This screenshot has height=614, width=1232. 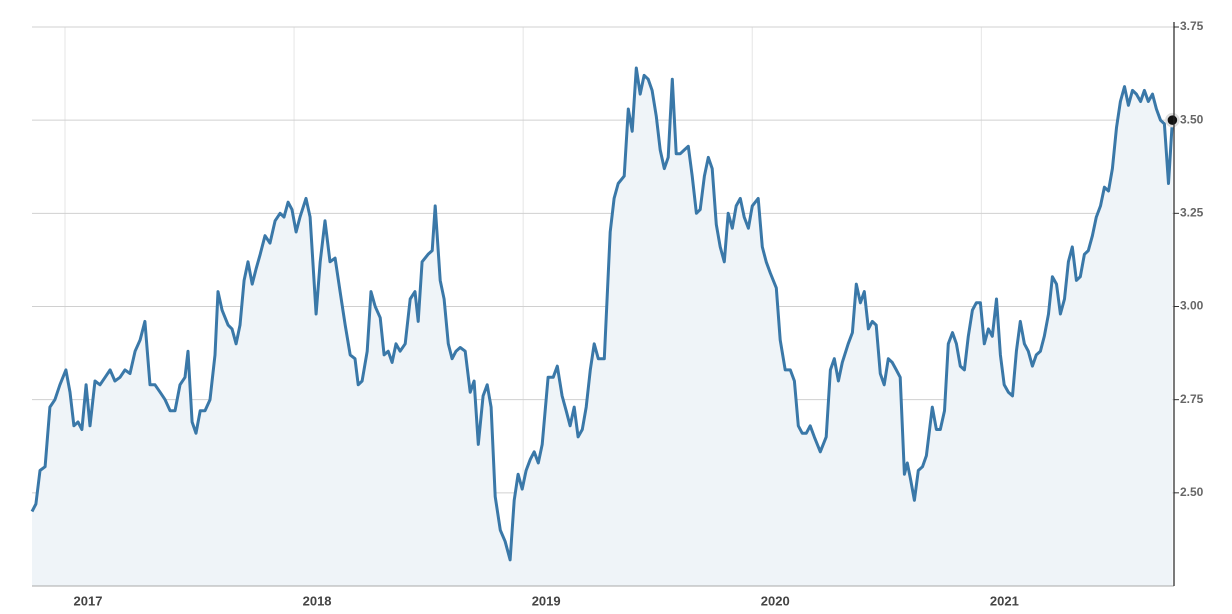 What do you see at coordinates (775, 600) in the screenshot?
I see `x-tick-label: 2020` at bounding box center [775, 600].